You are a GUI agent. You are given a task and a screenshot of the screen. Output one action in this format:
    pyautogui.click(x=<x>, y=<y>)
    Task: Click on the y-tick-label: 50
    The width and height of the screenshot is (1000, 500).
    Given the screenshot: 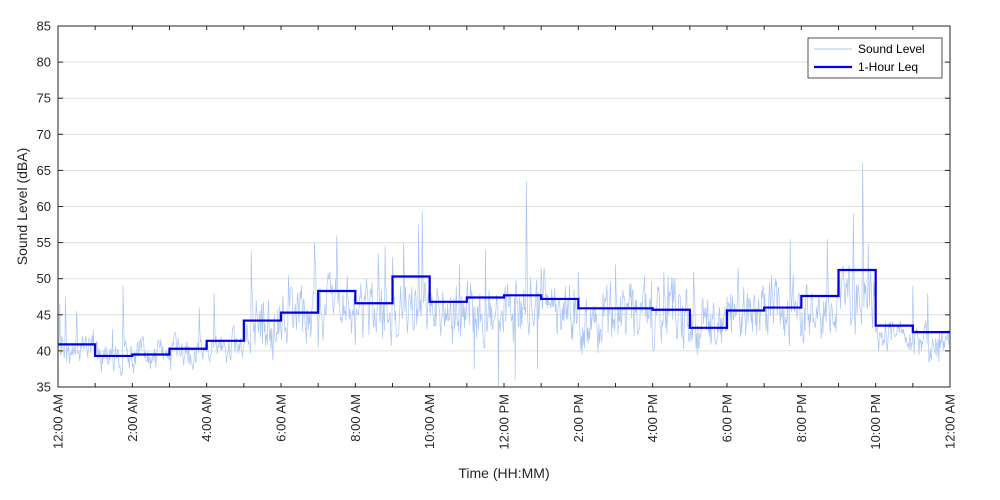 What is the action you would take?
    pyautogui.click(x=44, y=278)
    